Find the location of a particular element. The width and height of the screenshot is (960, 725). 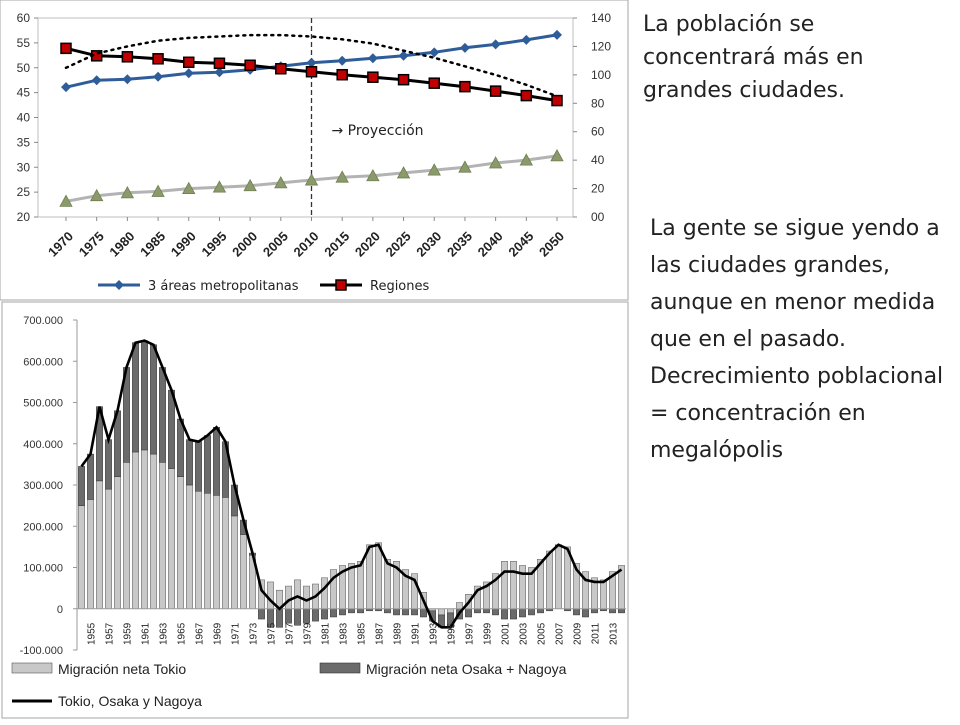

bottom-y-tick-label: -100.000 is located at coordinates (41, 651).